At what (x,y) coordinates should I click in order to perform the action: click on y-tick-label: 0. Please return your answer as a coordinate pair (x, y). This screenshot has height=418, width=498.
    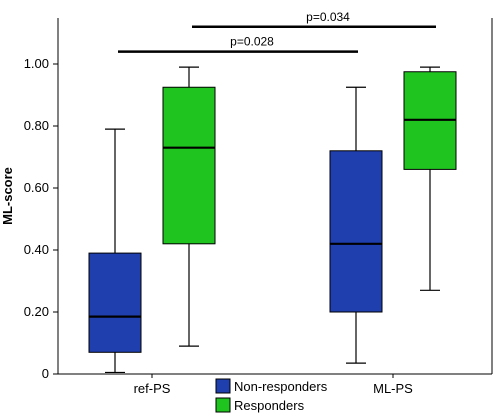
    Looking at the image, I should click on (45, 373).